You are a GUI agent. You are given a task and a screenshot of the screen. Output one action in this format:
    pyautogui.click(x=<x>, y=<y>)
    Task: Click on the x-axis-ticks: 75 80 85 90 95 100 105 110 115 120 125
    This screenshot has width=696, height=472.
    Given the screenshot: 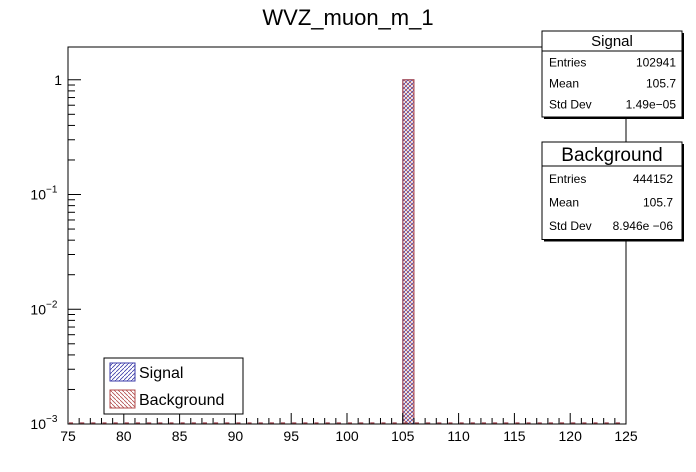 What is the action you would take?
    pyautogui.click(x=349, y=428)
    